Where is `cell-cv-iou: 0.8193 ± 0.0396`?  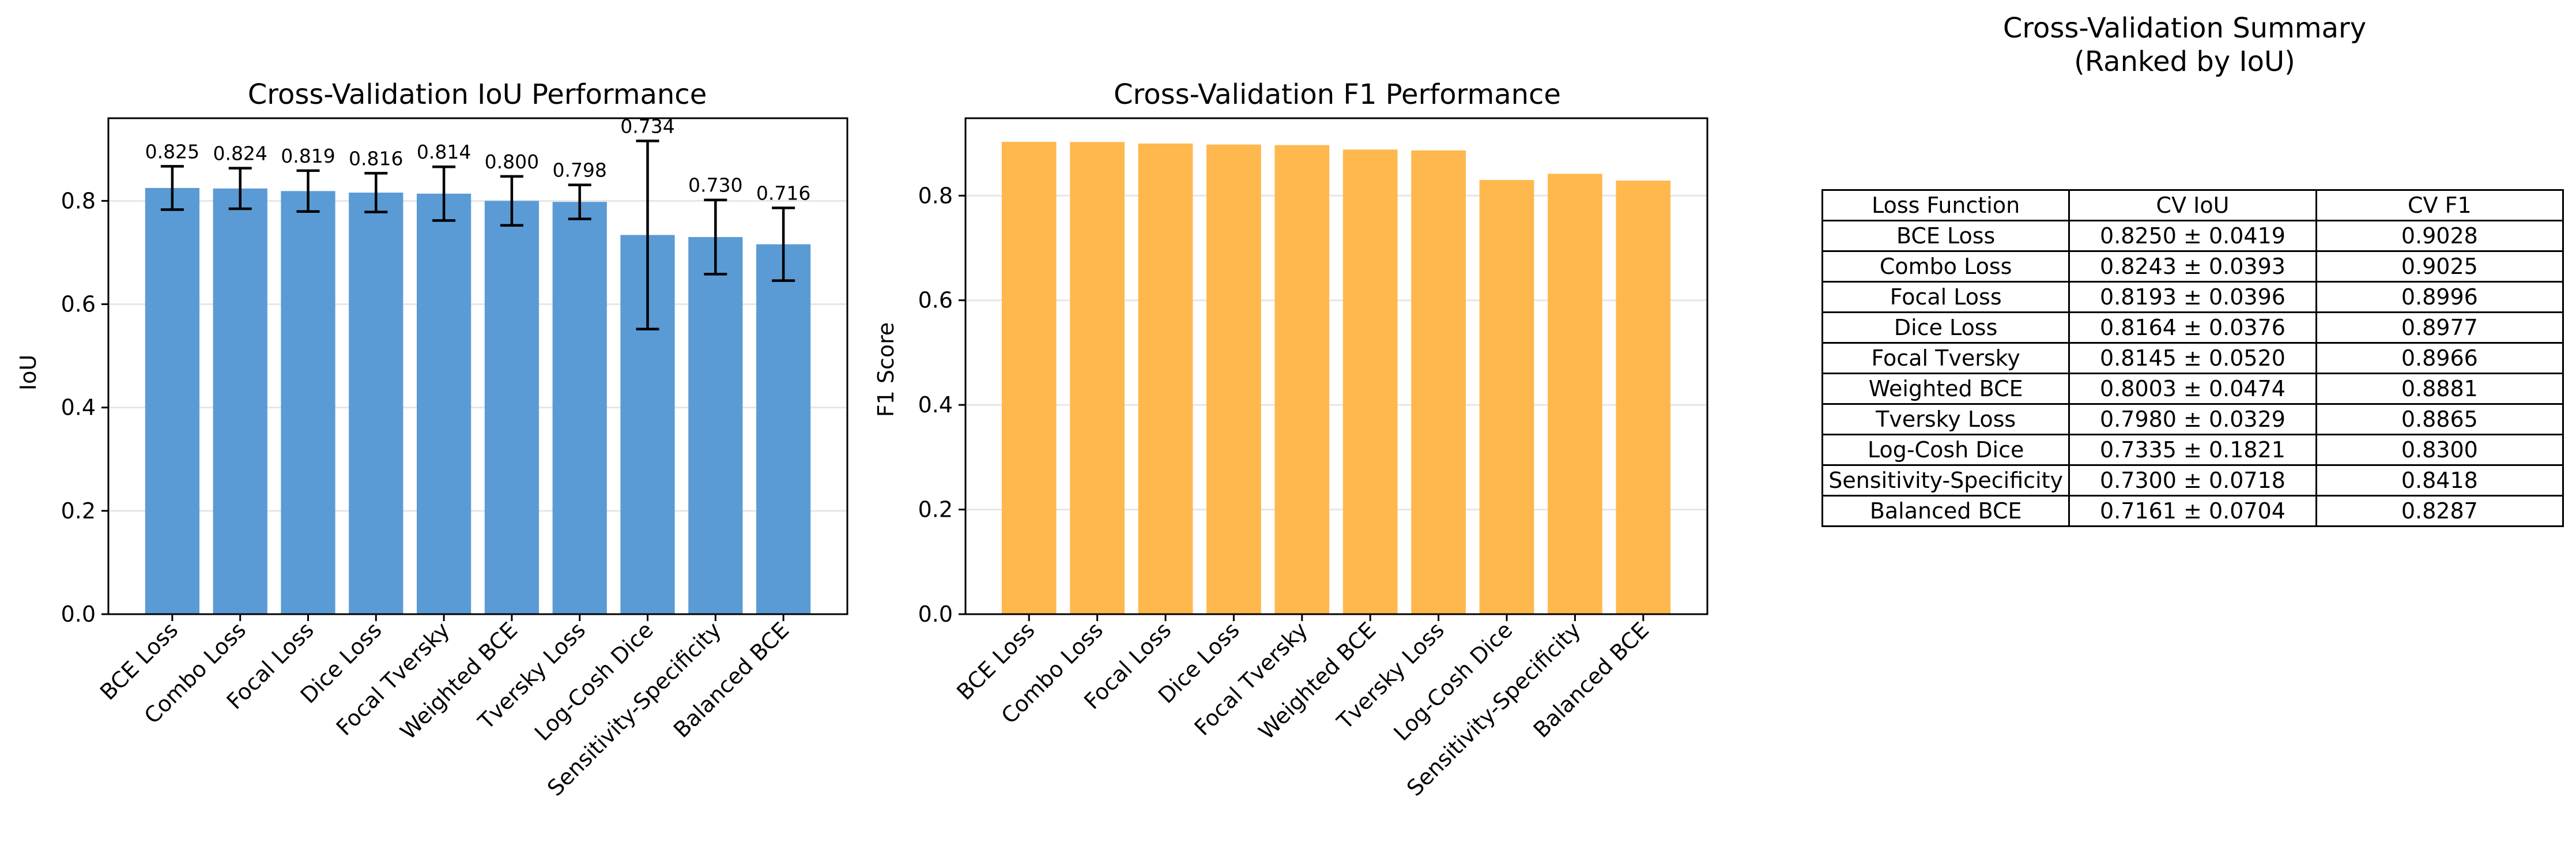
cell-cv-iou: 0.8193 ± 0.0396 is located at coordinates (2192, 297).